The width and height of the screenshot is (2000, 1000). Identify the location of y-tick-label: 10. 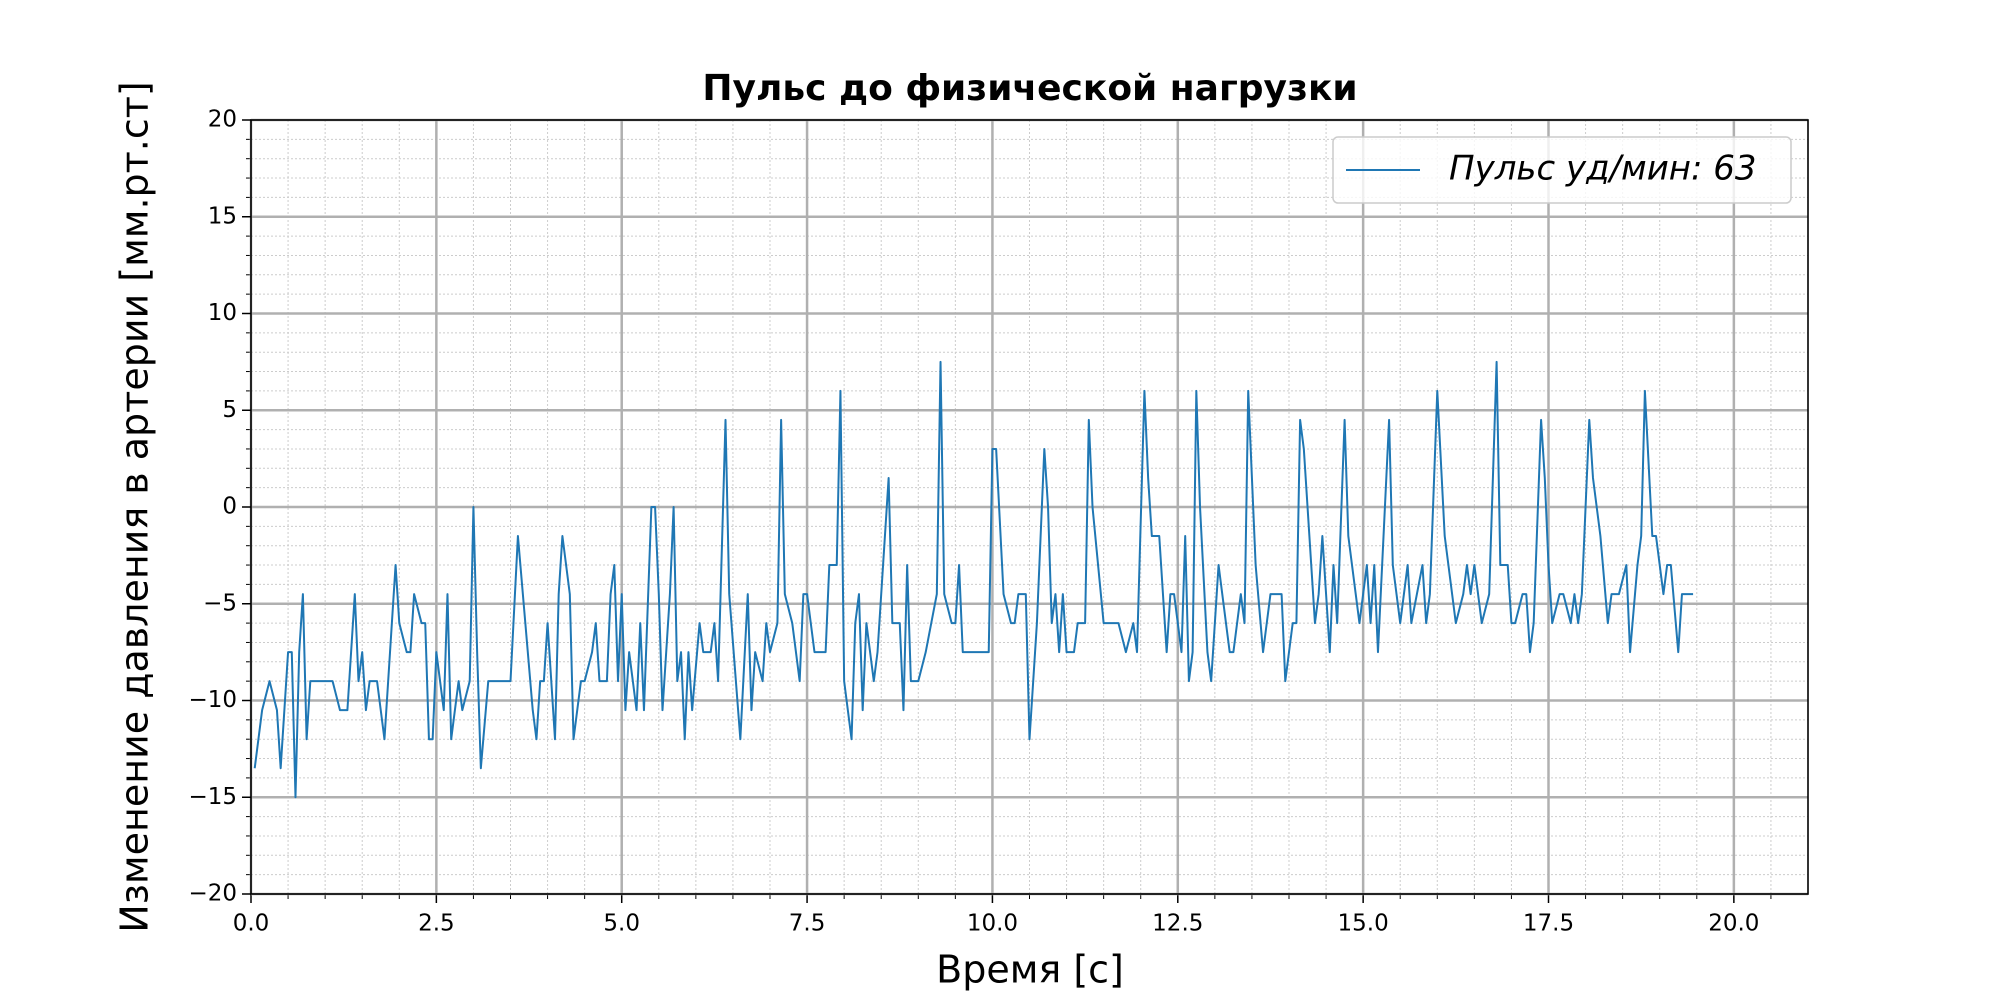
(222, 313).